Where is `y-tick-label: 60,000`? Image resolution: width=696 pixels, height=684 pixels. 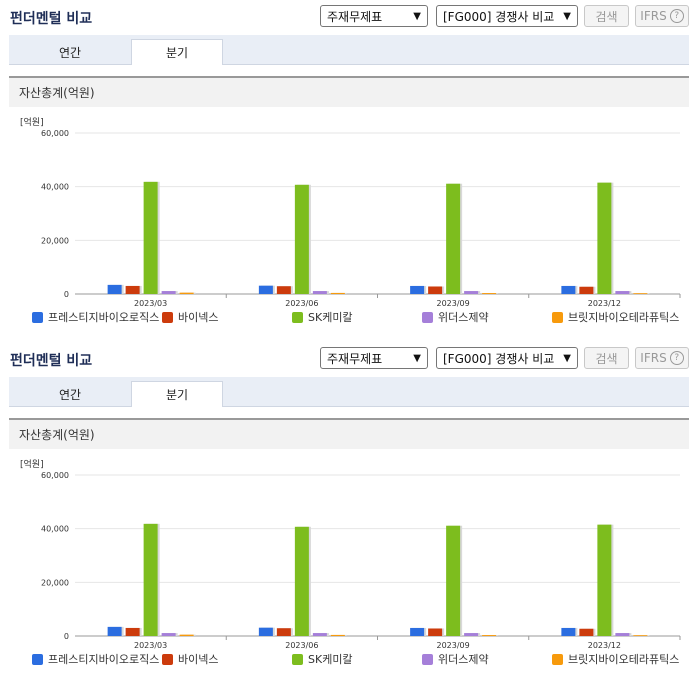 y-tick-label: 60,000 is located at coordinates (55, 475).